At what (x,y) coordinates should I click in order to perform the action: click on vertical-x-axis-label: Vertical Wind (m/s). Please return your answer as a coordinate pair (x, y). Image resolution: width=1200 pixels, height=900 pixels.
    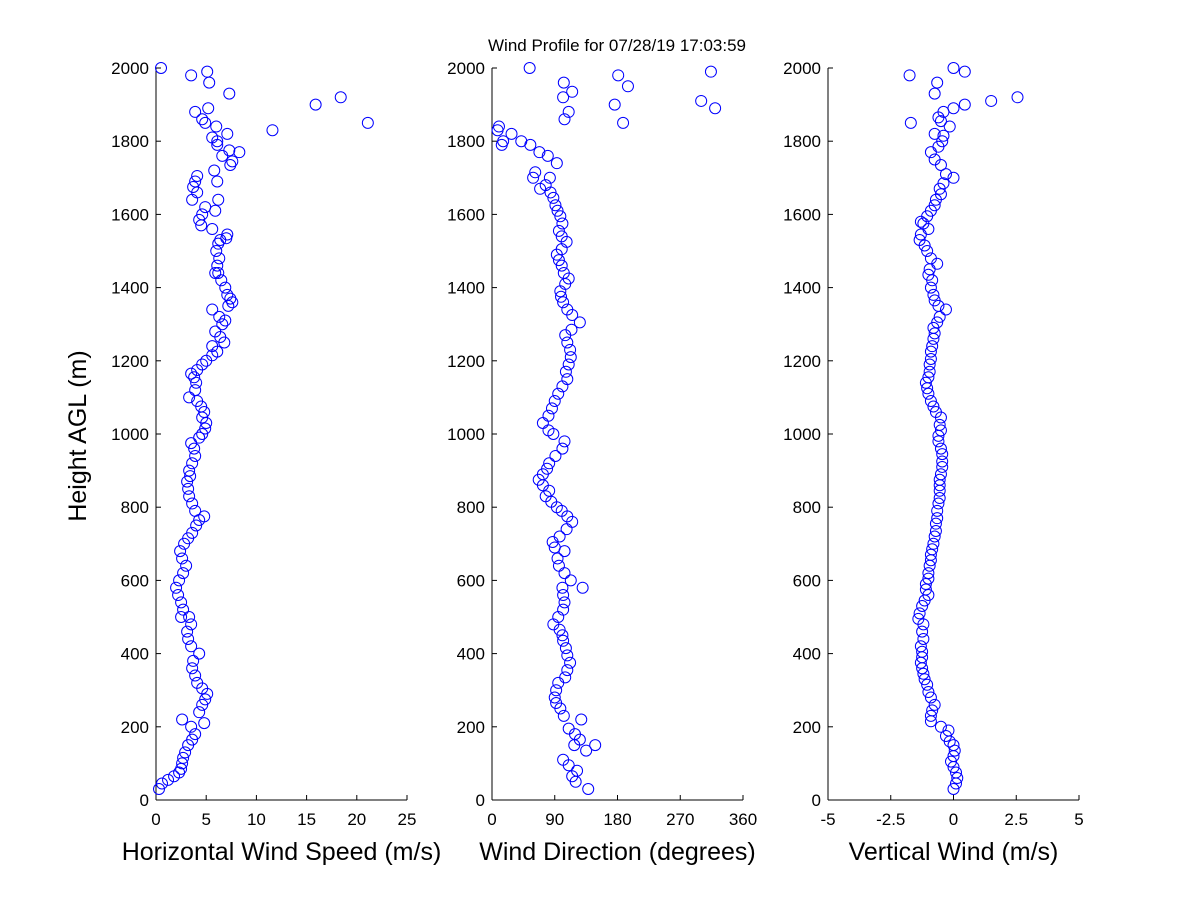
    Looking at the image, I should click on (954, 852).